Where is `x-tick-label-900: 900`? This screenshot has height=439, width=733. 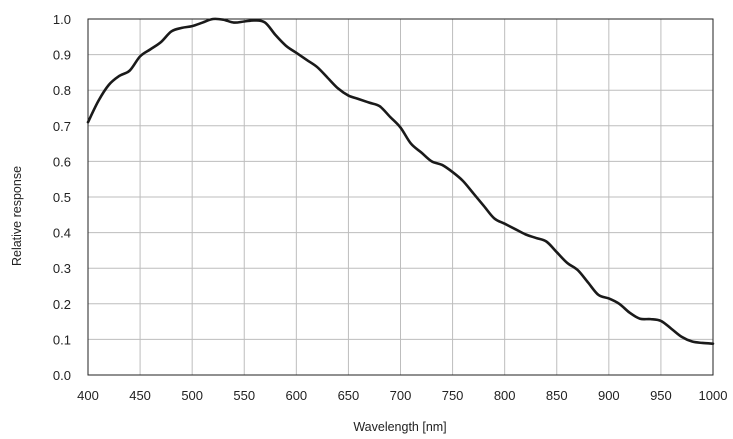
x-tick-label-900: 900 is located at coordinates (609, 395).